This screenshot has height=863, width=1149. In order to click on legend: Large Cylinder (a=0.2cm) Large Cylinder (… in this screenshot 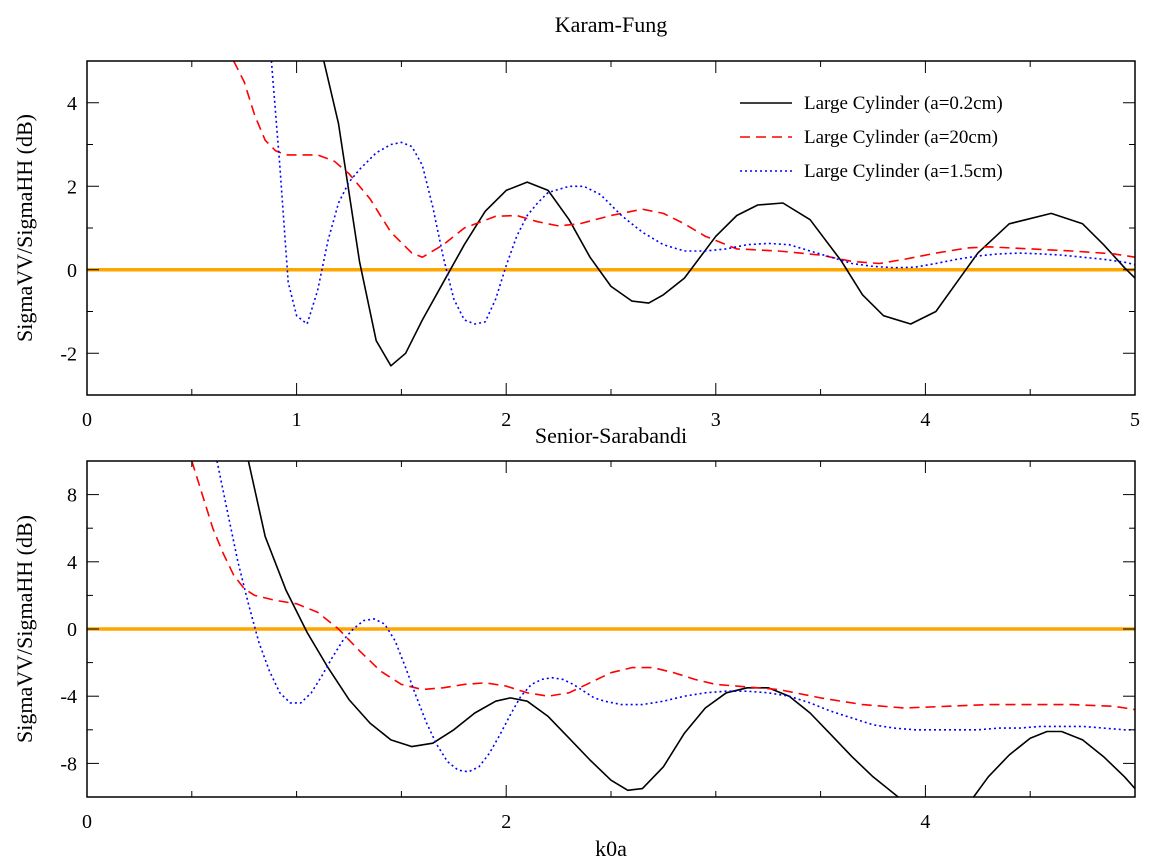, I will do `click(871, 137)`.